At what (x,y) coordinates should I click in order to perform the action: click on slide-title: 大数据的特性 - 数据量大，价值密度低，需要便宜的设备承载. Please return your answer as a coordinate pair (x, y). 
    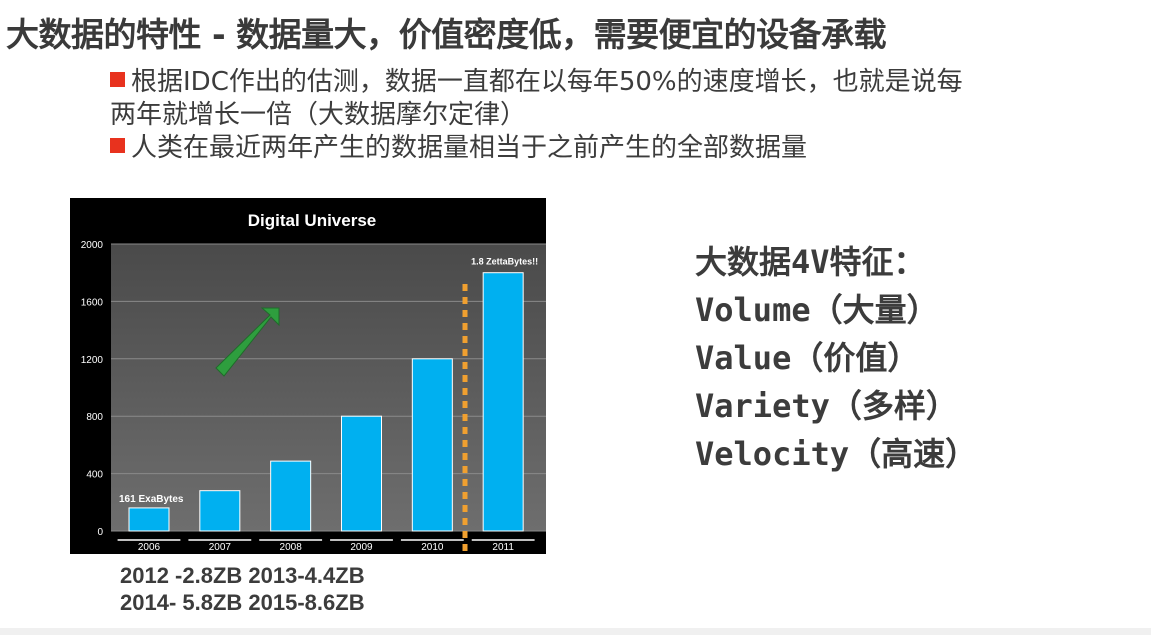
    Looking at the image, I should click on (446, 34).